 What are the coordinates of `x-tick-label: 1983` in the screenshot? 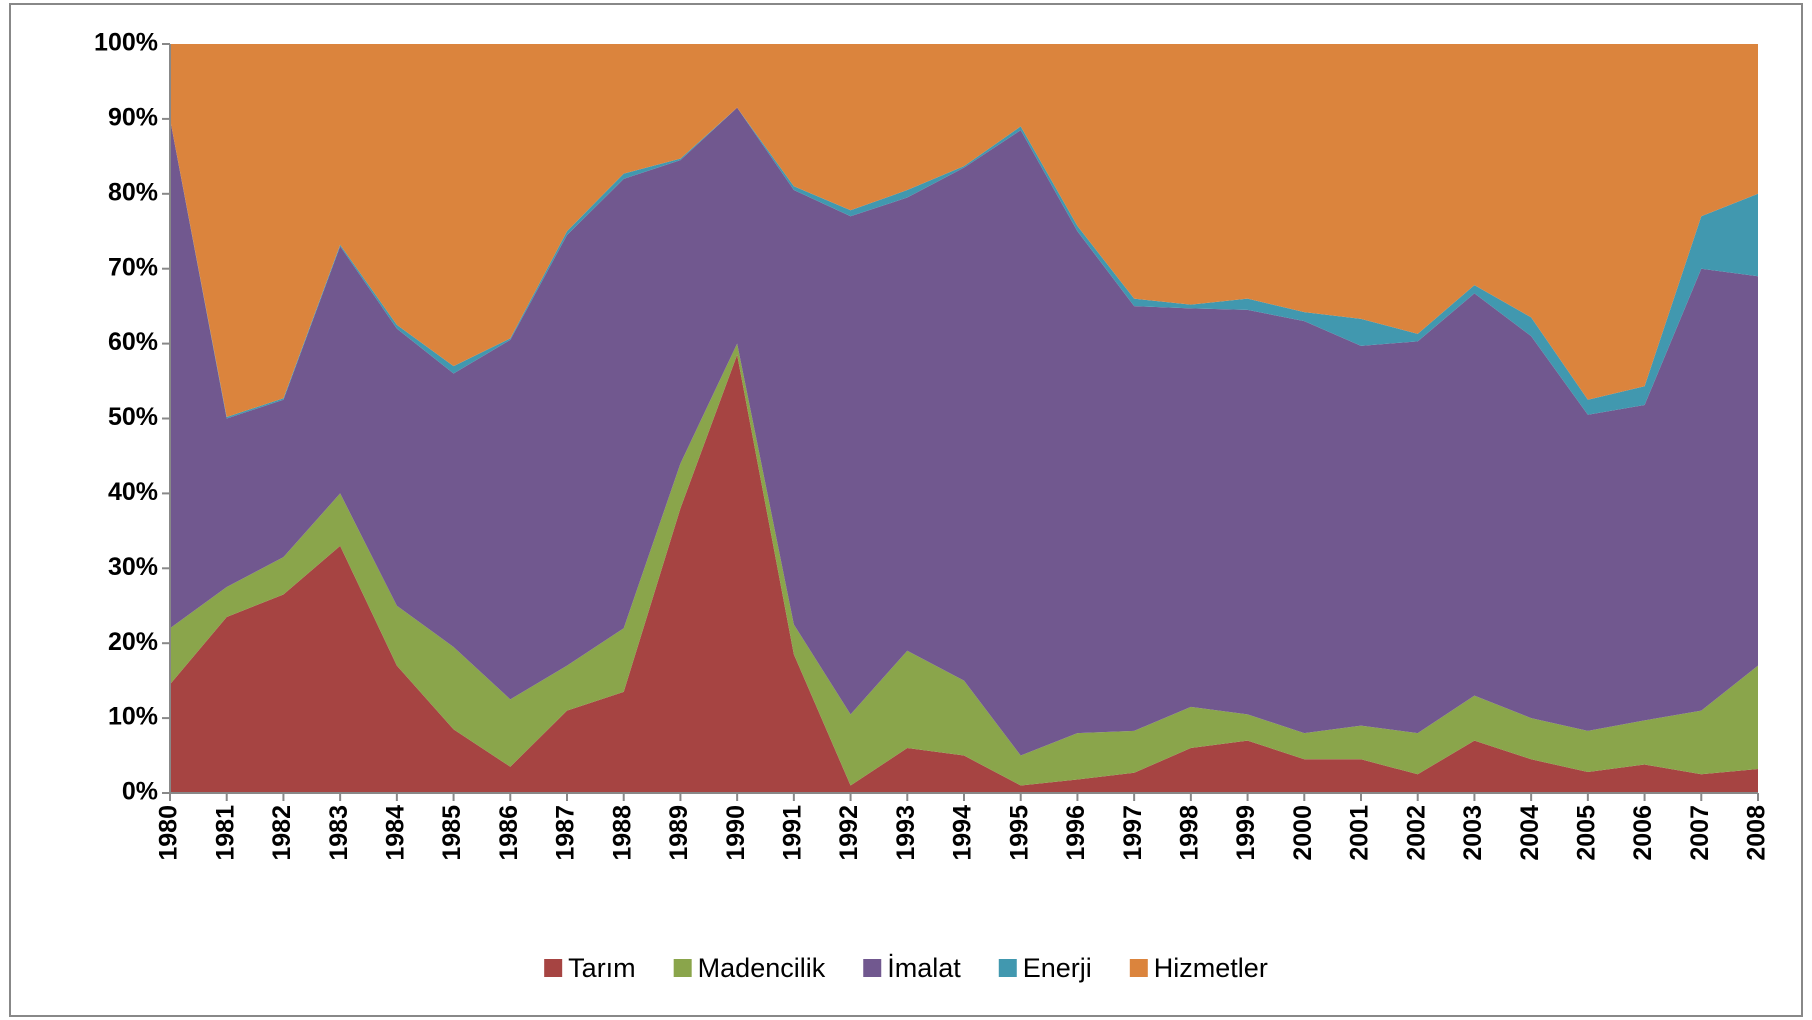 It's located at (339, 833).